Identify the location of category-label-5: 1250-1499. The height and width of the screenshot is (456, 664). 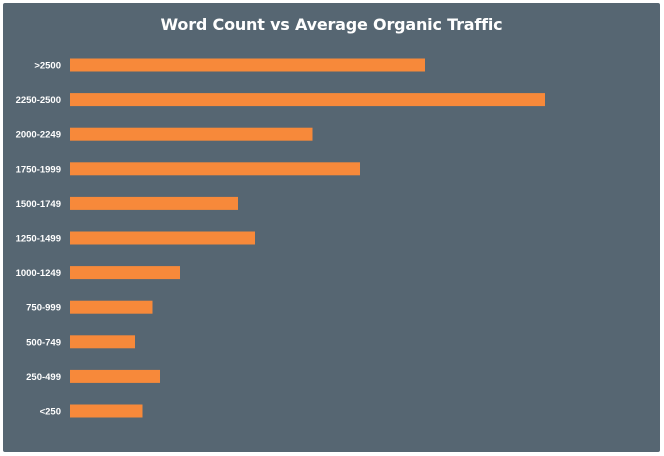
(38, 239).